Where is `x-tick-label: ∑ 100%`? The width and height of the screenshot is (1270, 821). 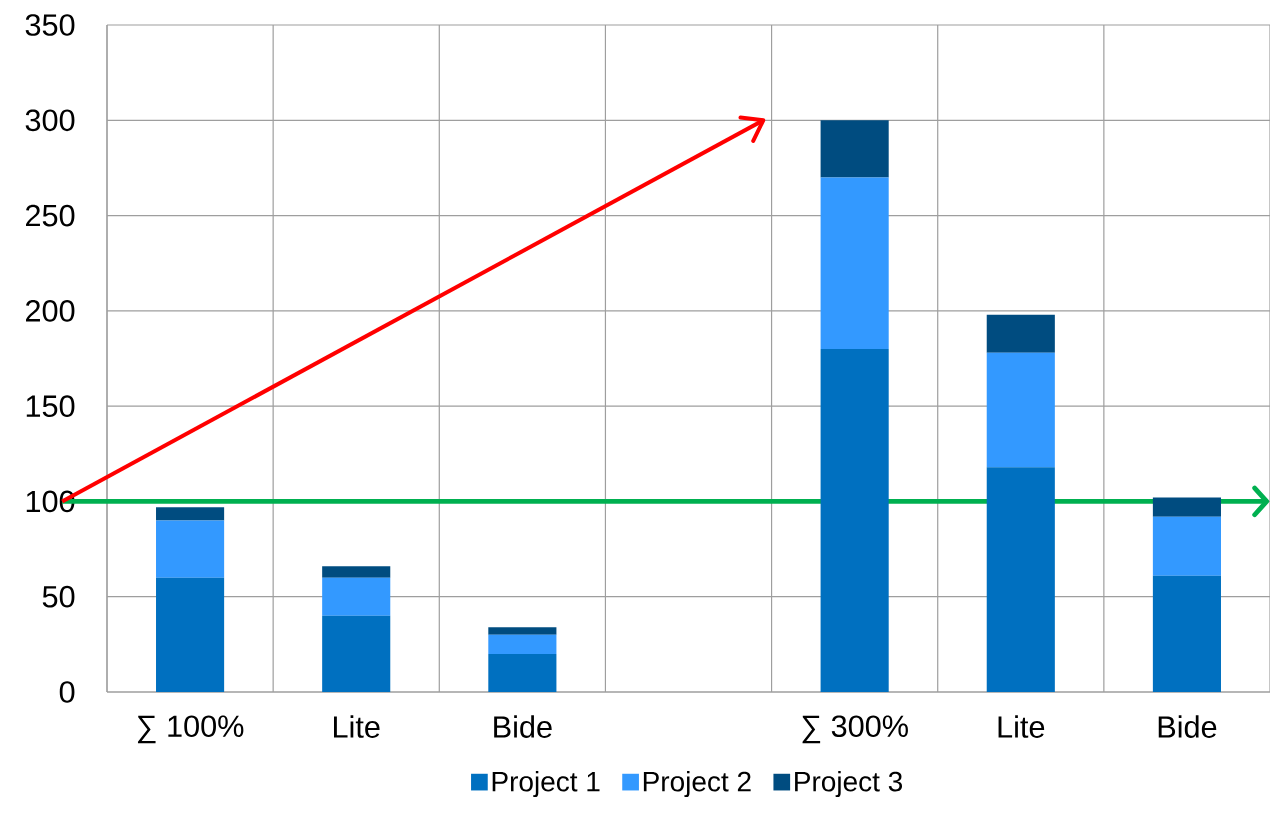 x-tick-label: ∑ 100% is located at coordinates (190, 729).